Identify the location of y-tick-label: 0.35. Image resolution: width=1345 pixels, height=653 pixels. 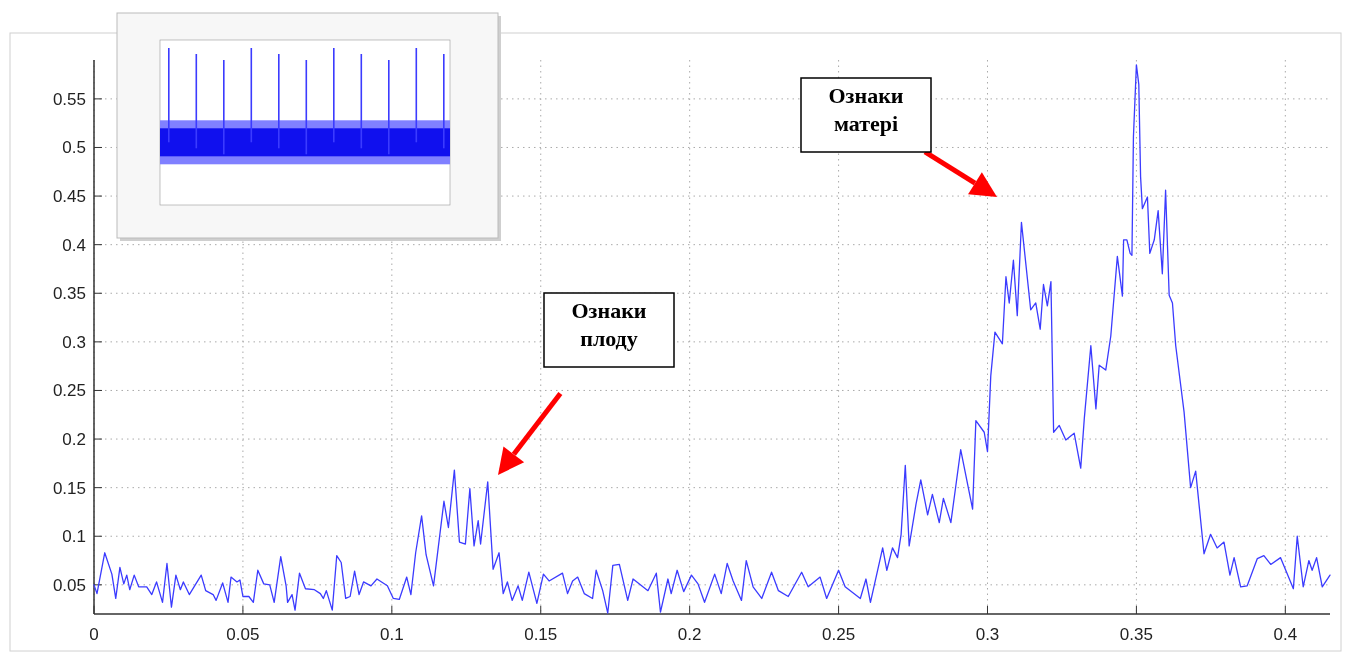
(69, 294).